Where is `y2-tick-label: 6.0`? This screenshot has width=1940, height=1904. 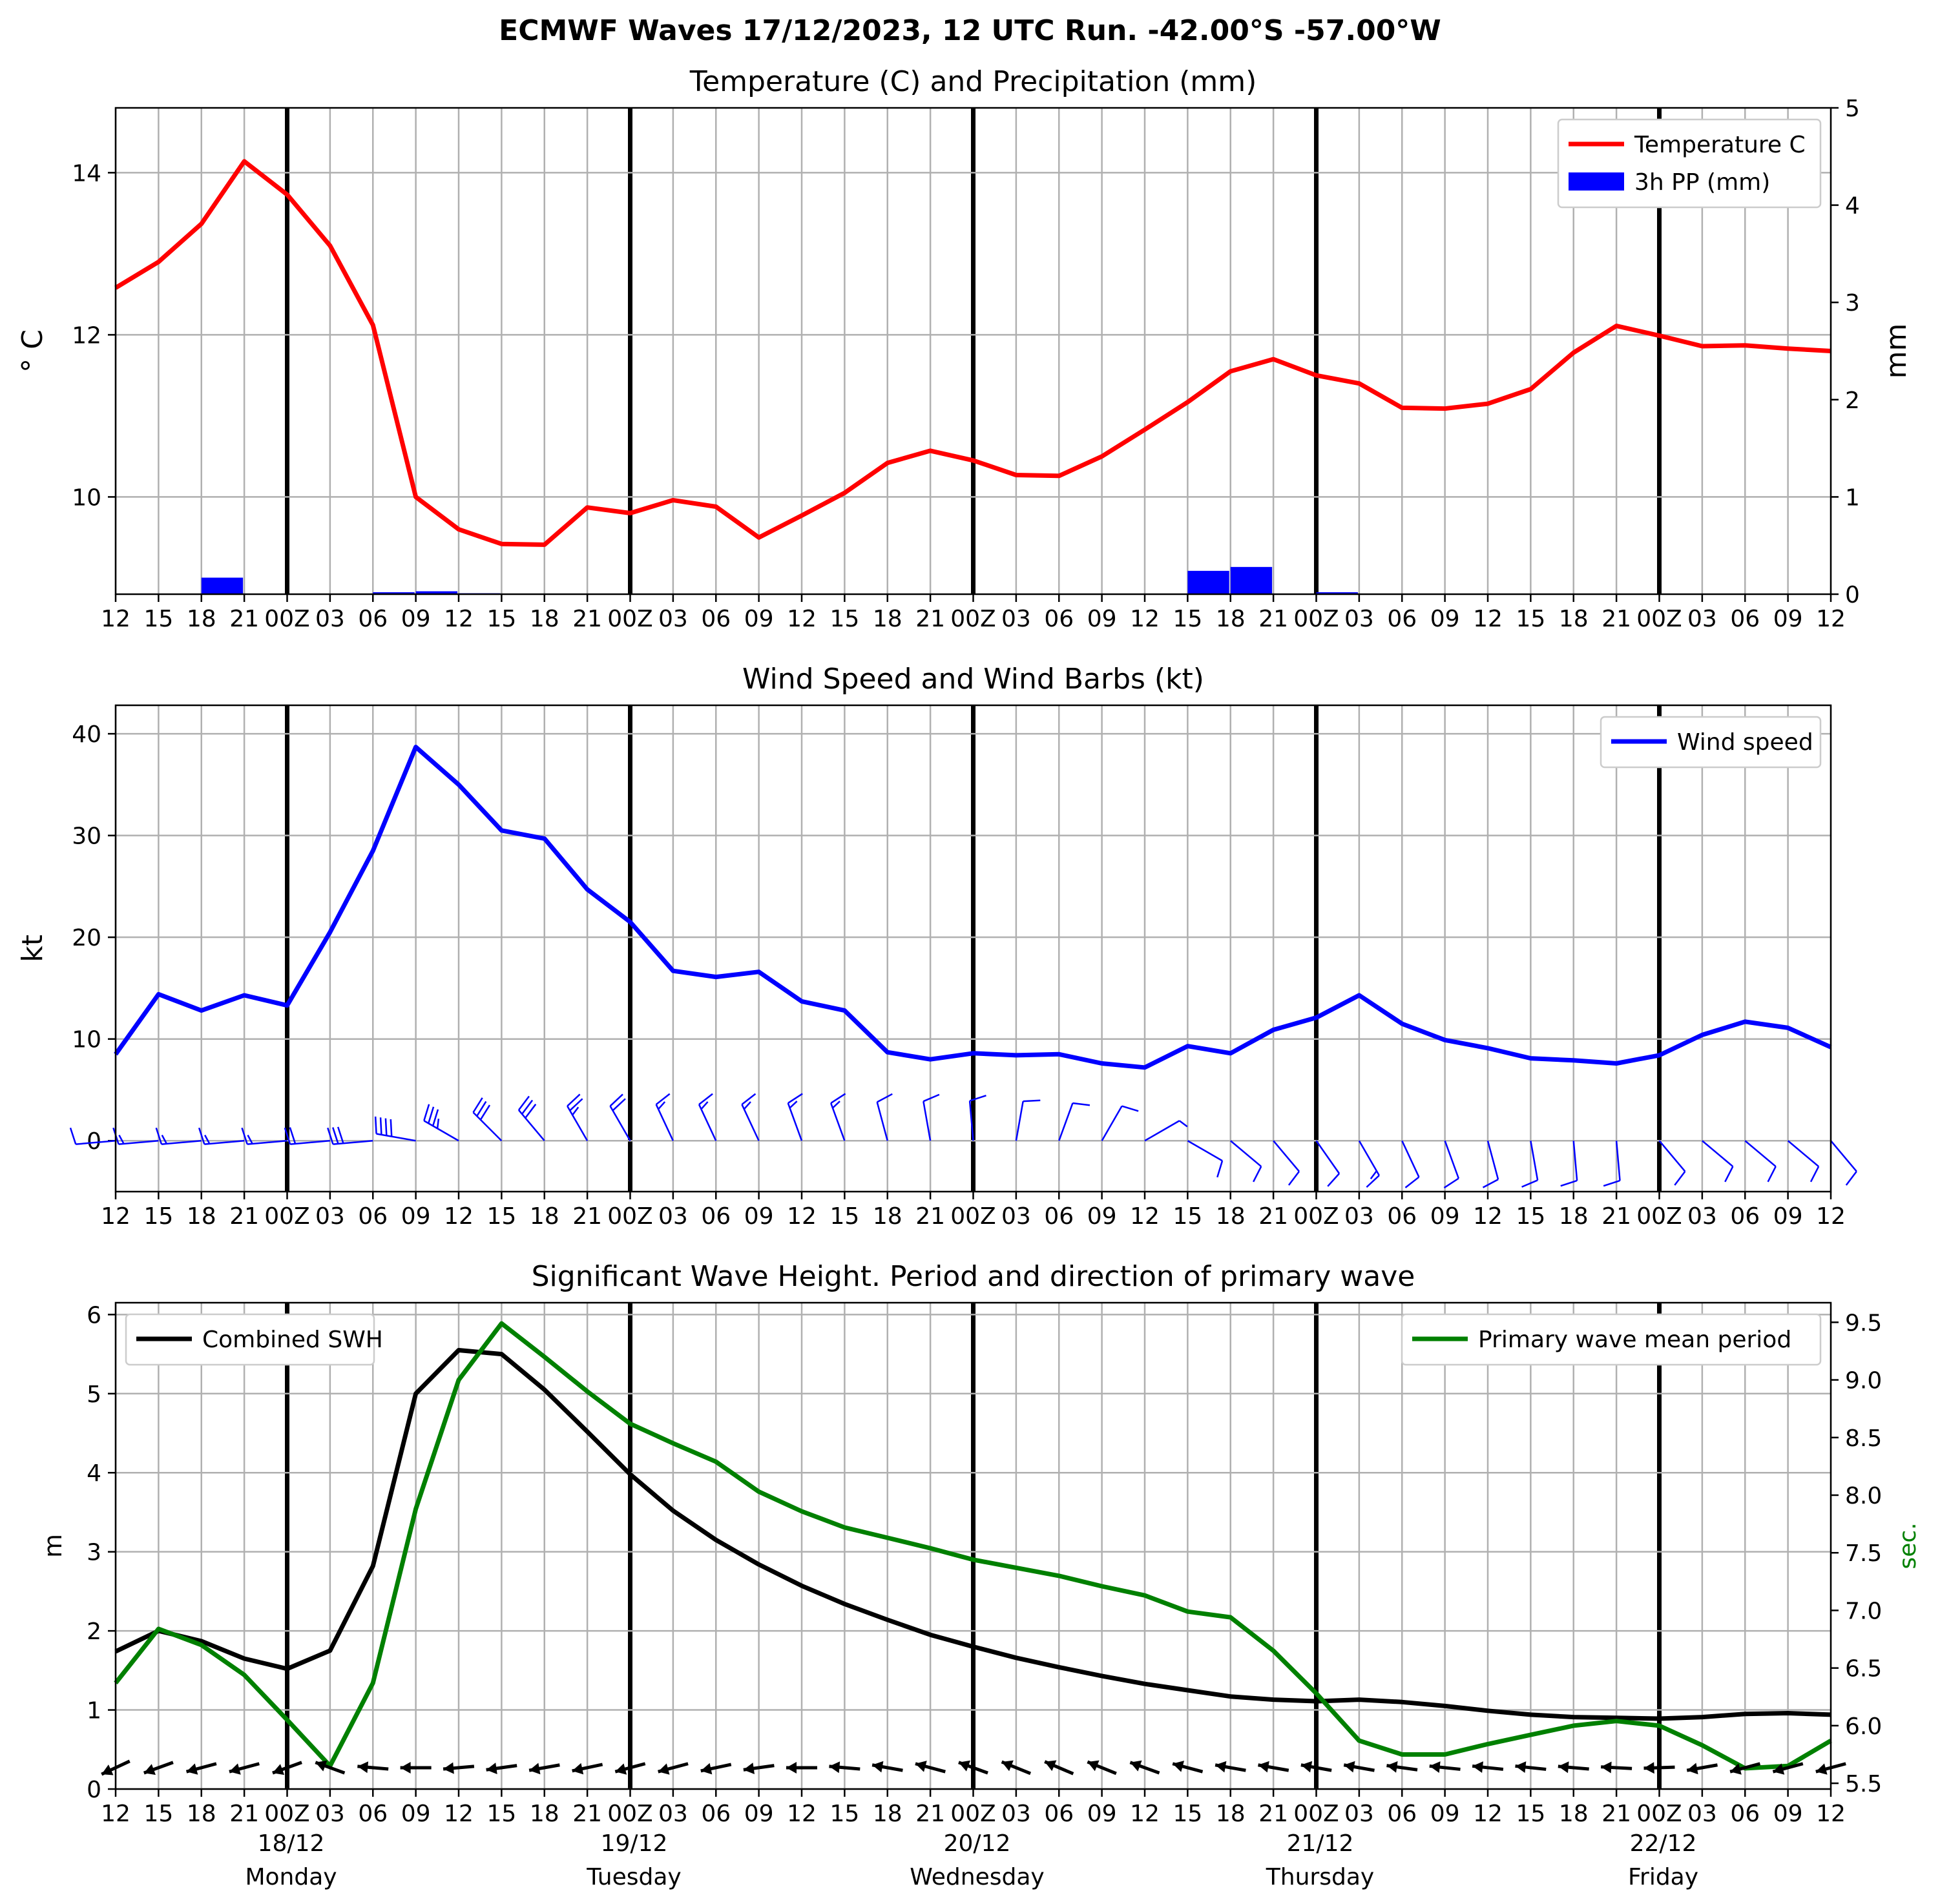
y2-tick-label: 6.0 is located at coordinates (1863, 1726).